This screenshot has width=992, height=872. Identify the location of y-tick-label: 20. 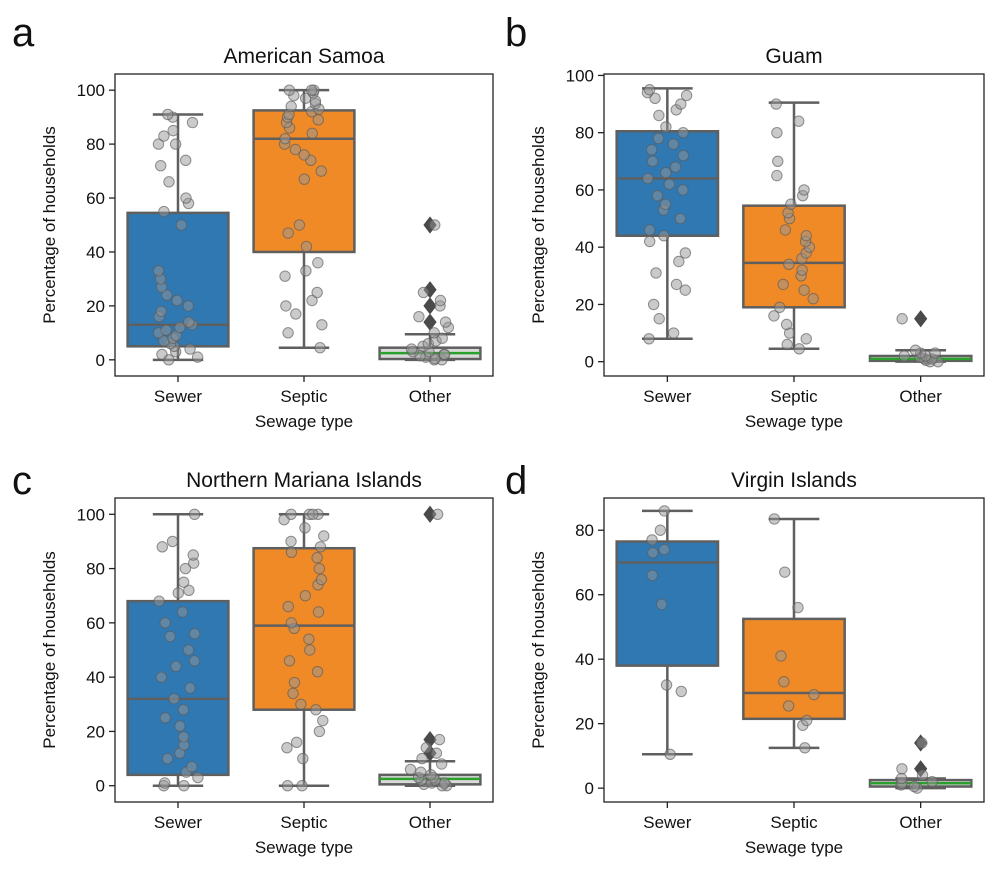
(95, 306).